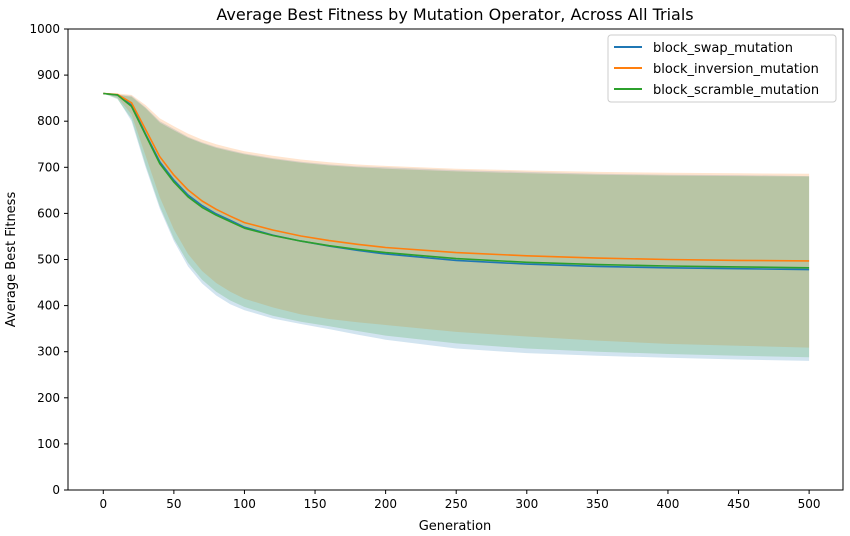  I want to click on y-tick-label: 800, so click(48, 121).